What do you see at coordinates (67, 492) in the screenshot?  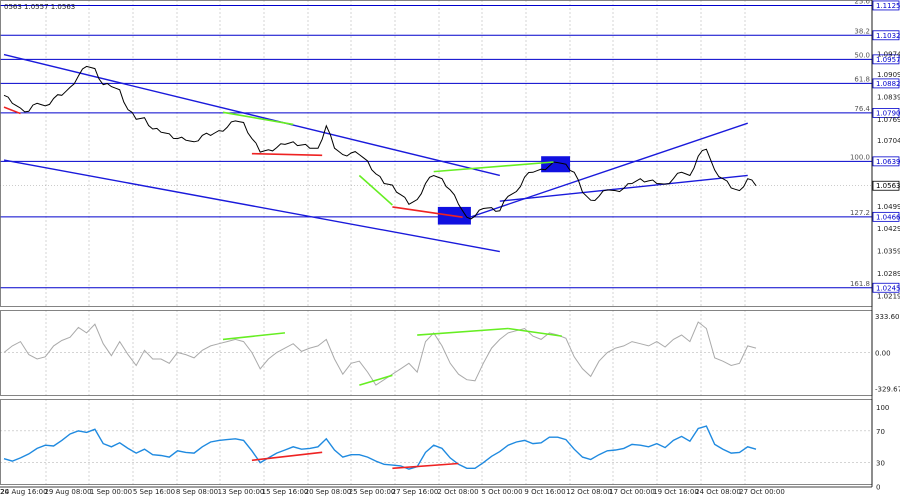 I see `x-tick-label-2: 29 Aug 08:00` at bounding box center [67, 492].